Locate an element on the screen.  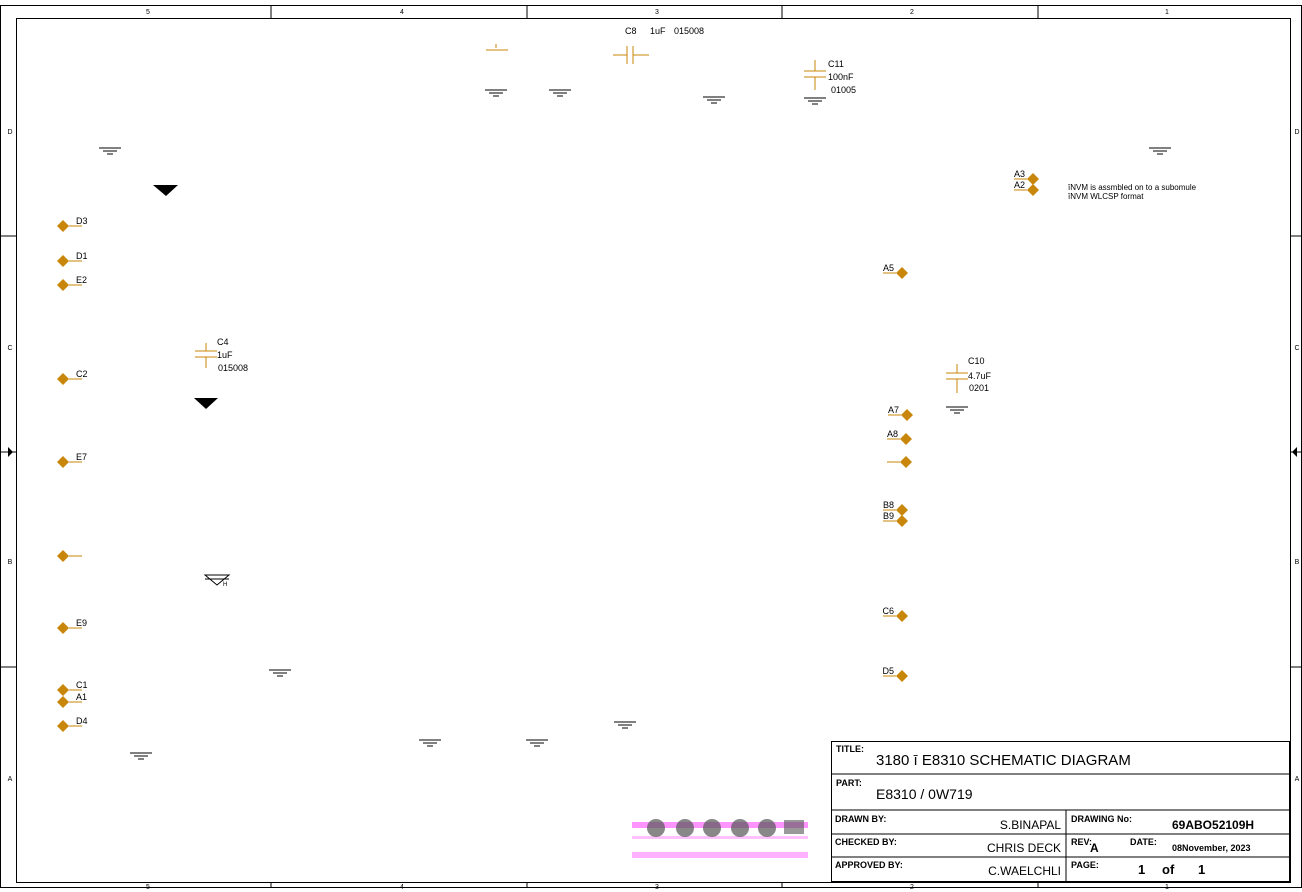
zone-row-label: A is located at coordinates (10, 779).